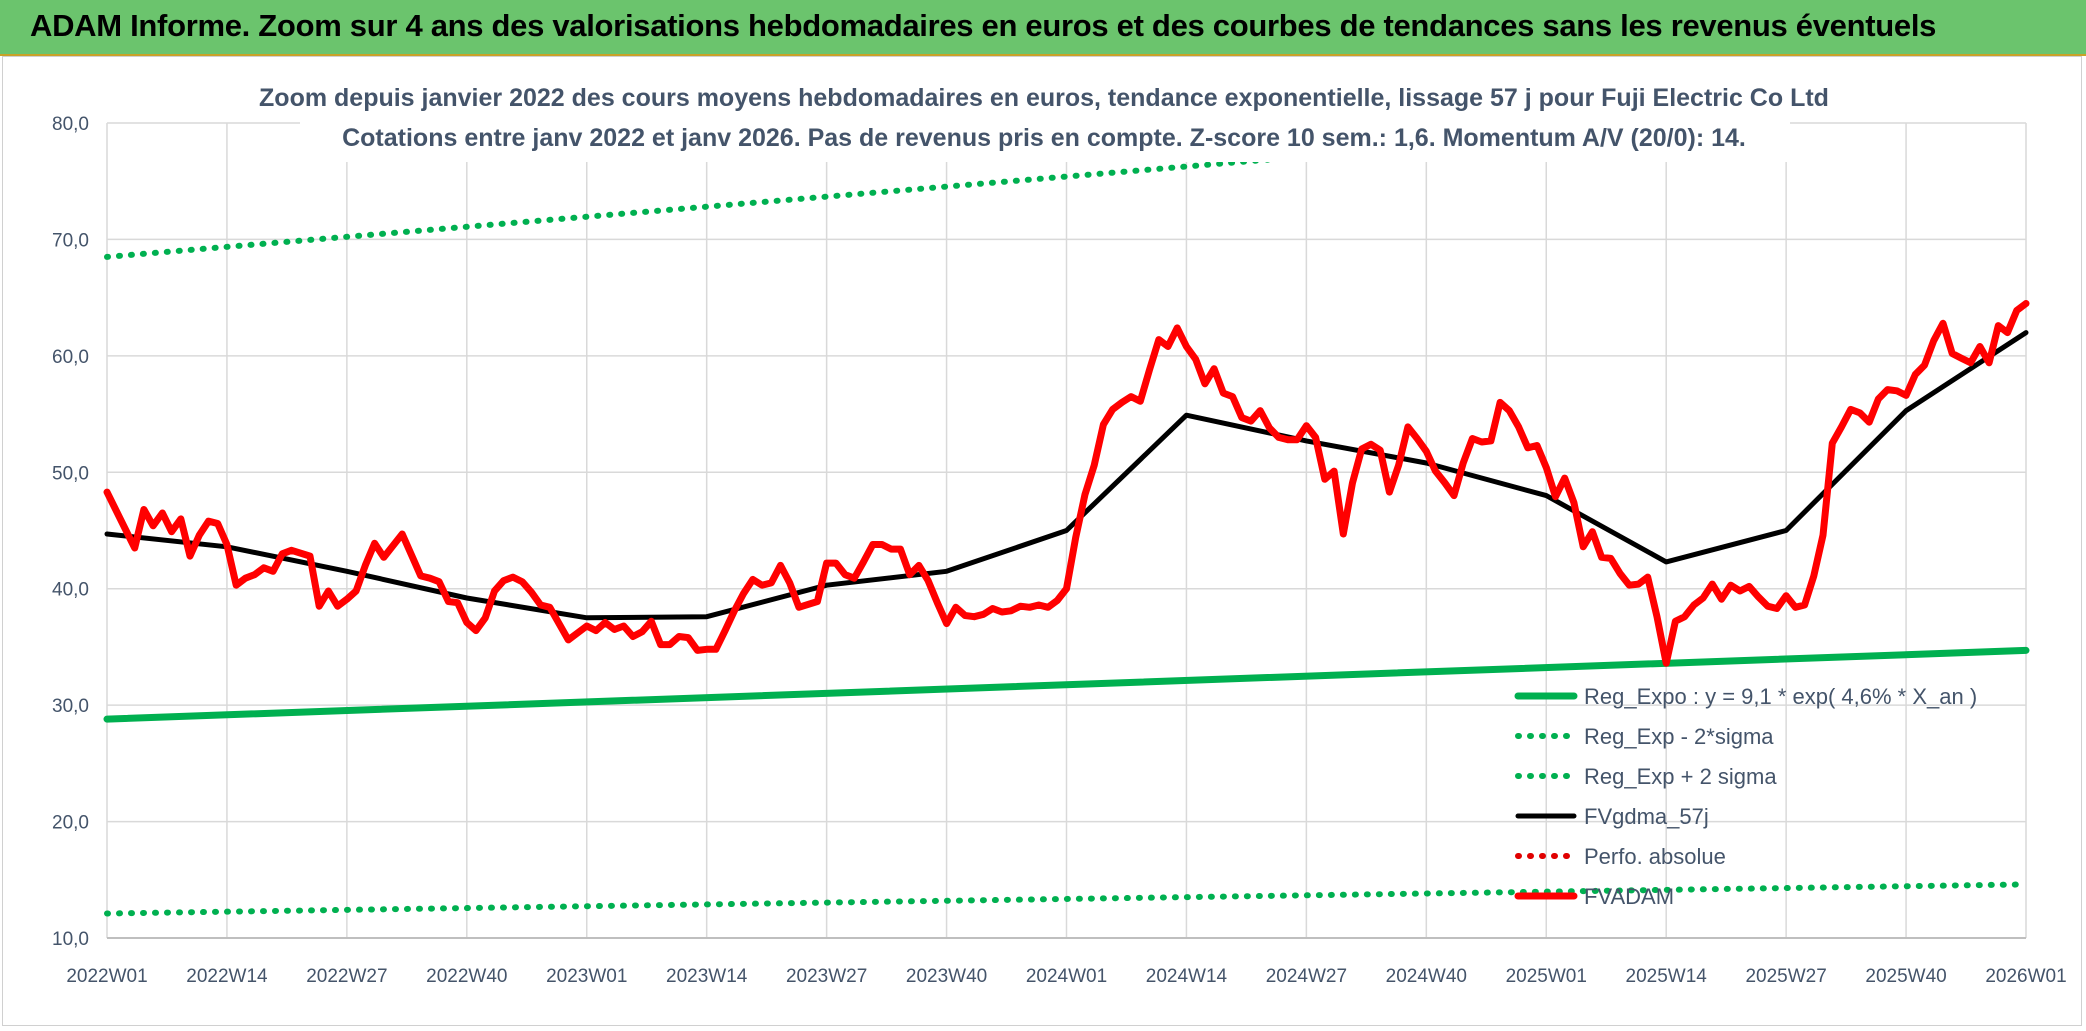  What do you see at coordinates (70, 706) in the screenshot?
I see `y-tick-label: 30,0` at bounding box center [70, 706].